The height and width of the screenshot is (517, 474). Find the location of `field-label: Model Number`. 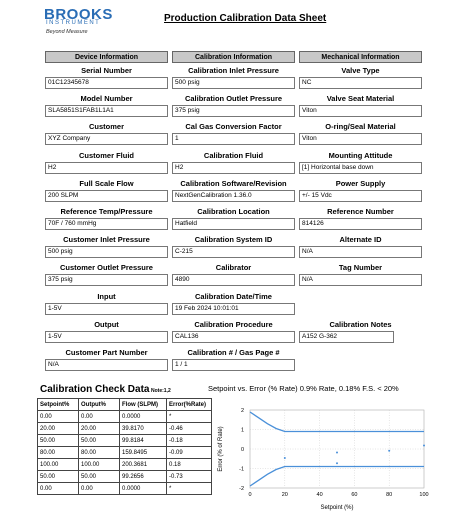

field-label: Model Number is located at coordinates (106, 99).